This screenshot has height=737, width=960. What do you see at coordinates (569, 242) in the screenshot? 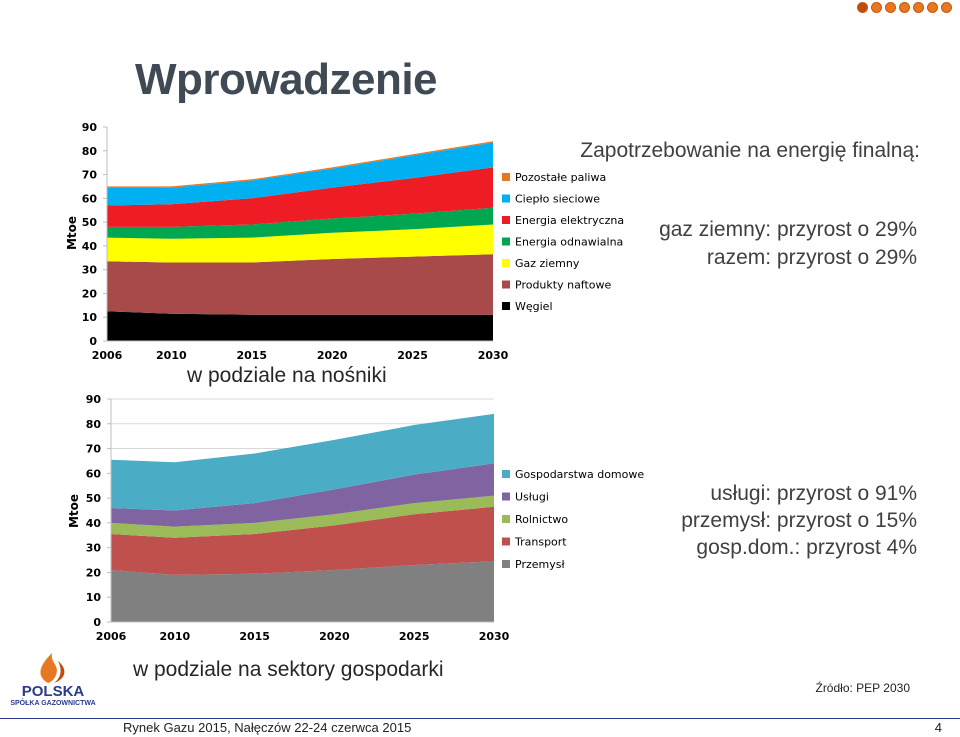
I see `legend-label: Energia odnawialna` at bounding box center [569, 242].